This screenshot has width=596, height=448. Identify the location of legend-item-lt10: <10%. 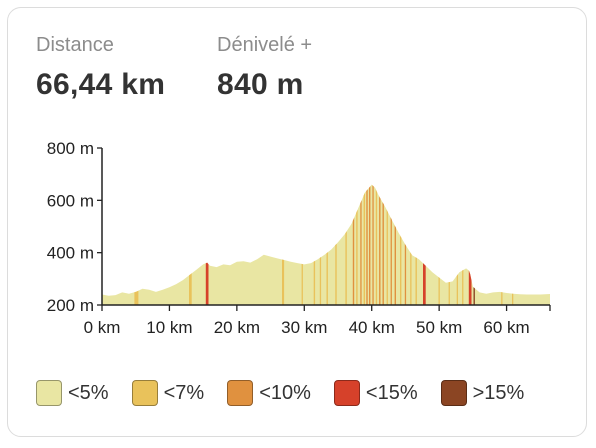
(269, 393).